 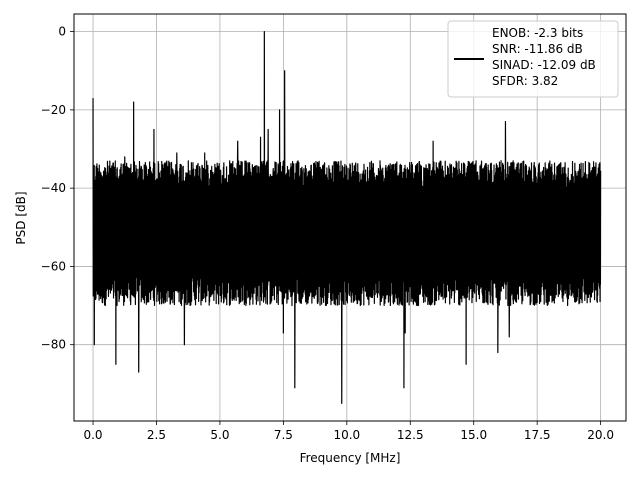 What do you see at coordinates (156, 435) in the screenshot?
I see `x-tick-label: 2.5` at bounding box center [156, 435].